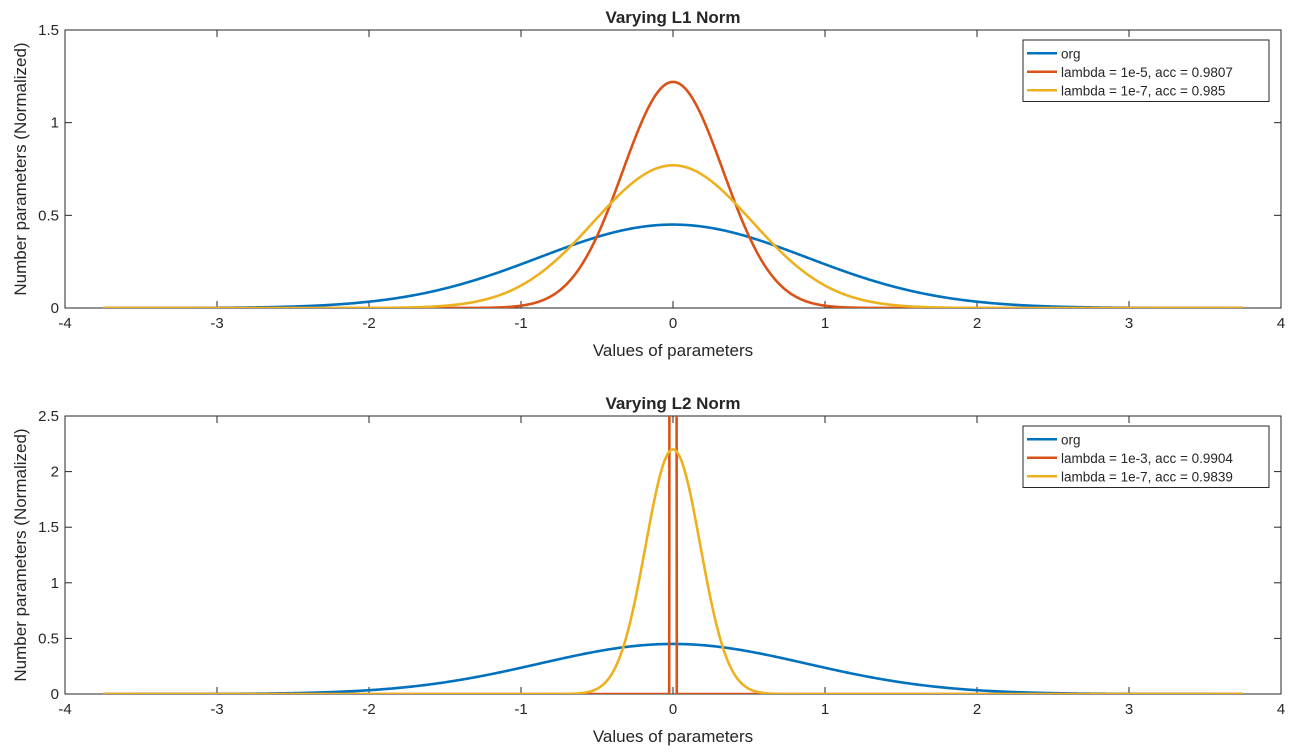  Describe the element at coordinates (672, 403) in the screenshot. I see `chart-title: Varying L2 Norm` at that location.